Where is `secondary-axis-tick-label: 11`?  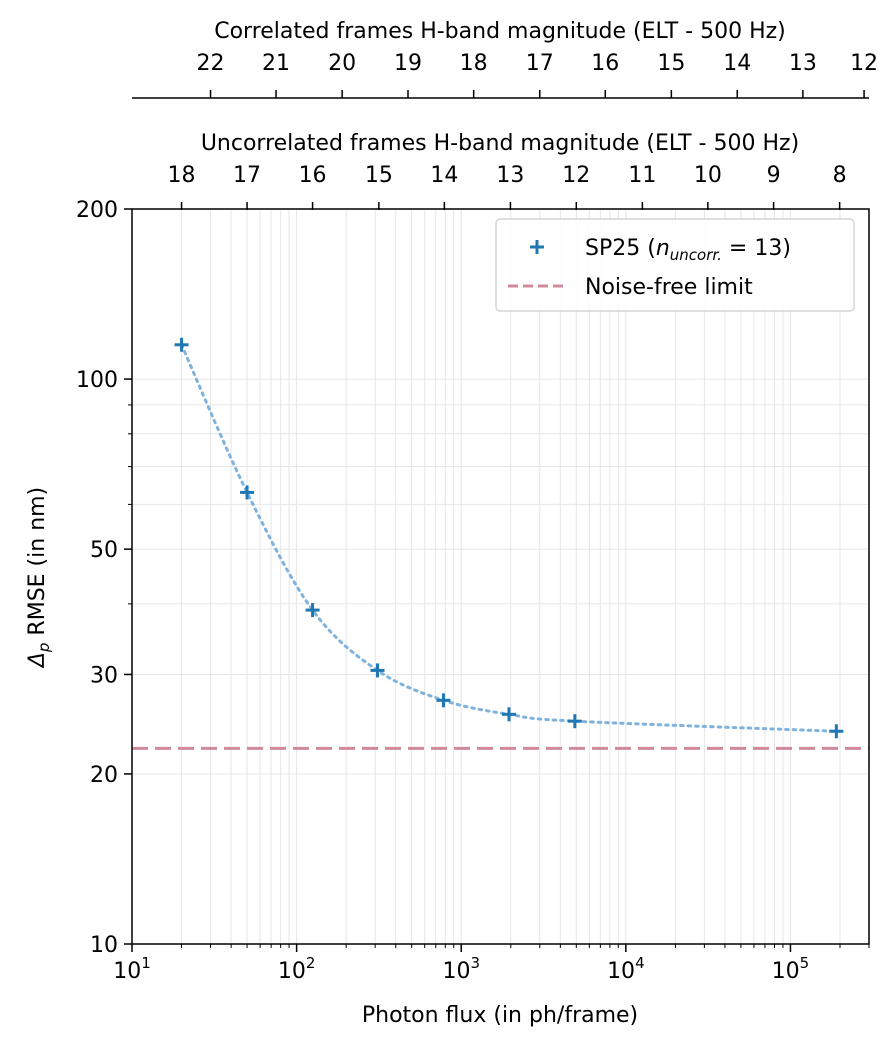
secondary-axis-tick-label: 11 is located at coordinates (642, 175).